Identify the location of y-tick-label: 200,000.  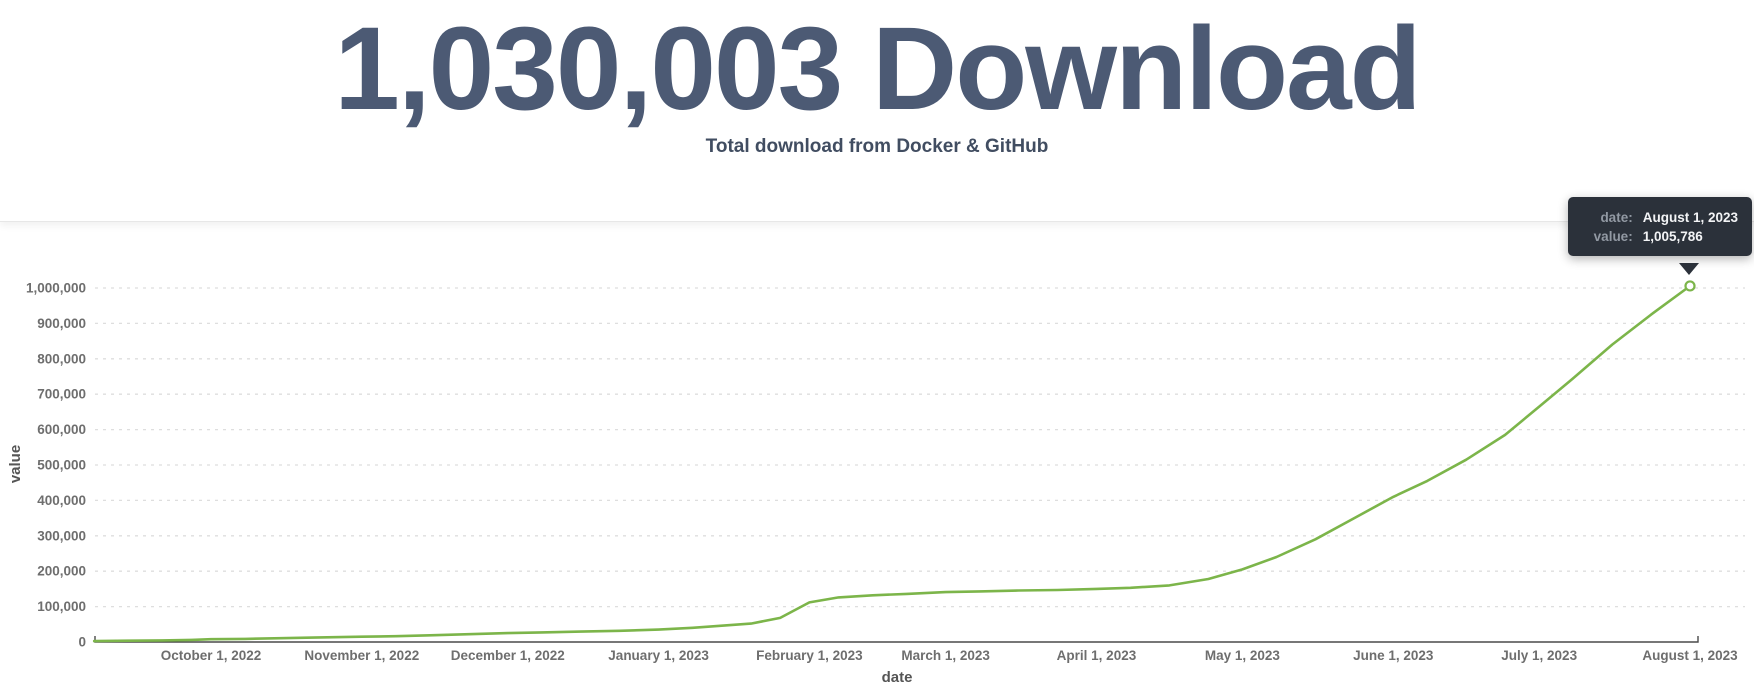
(61, 571).